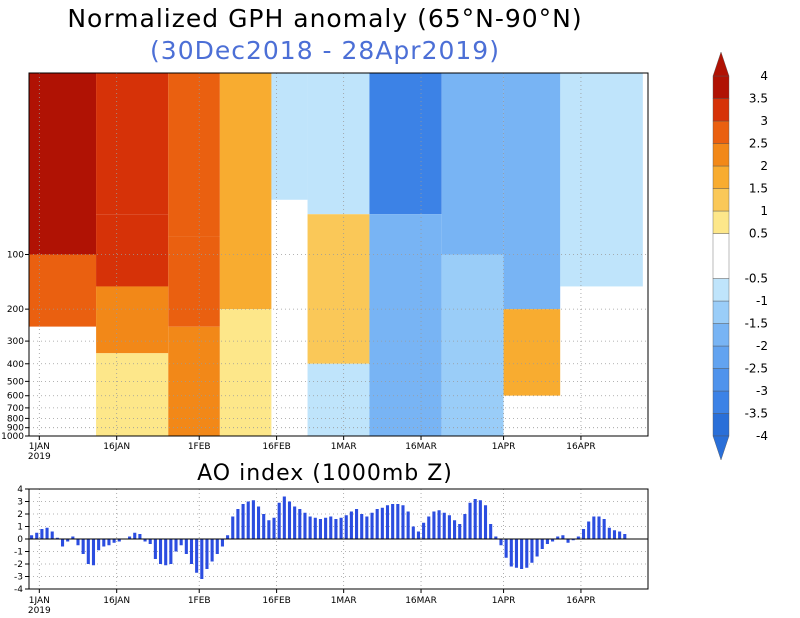  What do you see at coordinates (762, 436) in the screenshot?
I see `colorbar-label: -4` at bounding box center [762, 436].